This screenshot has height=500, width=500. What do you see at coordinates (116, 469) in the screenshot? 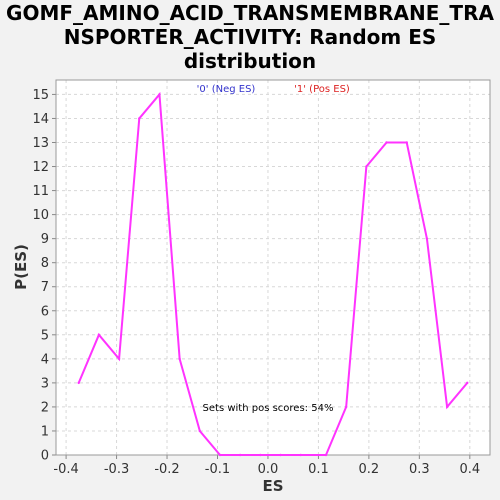
I see `x-tick-label: -0.3` at bounding box center [116, 469].